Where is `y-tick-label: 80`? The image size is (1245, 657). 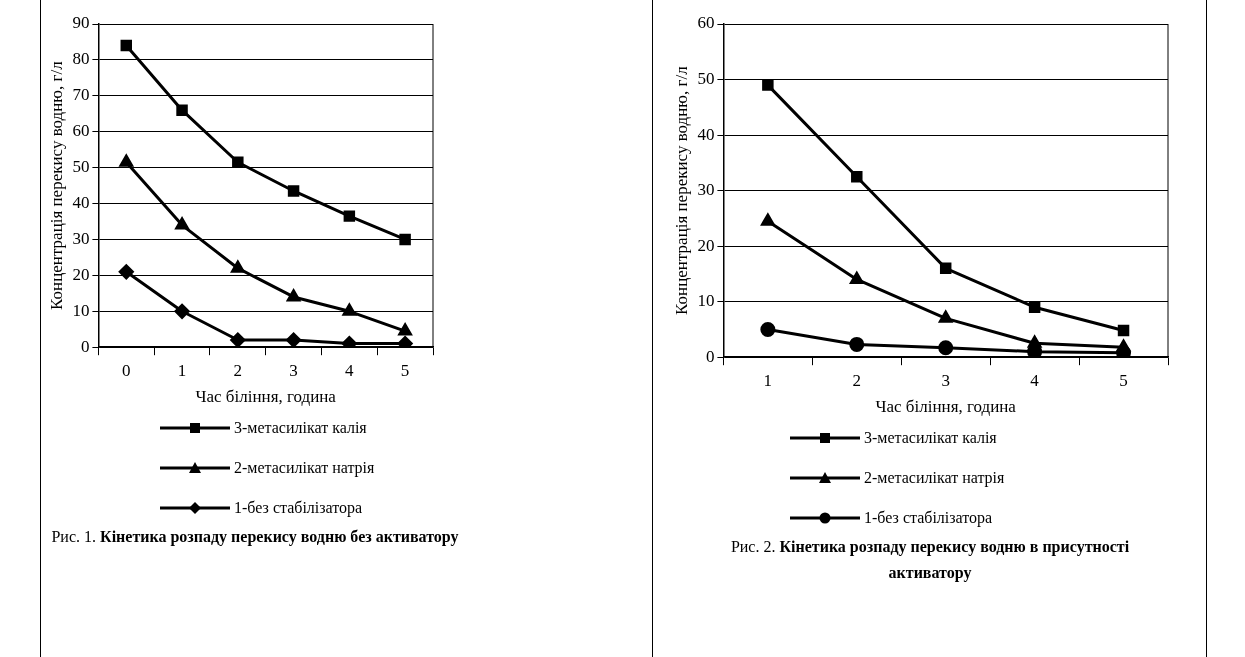
y-tick-label: 80 is located at coordinates (81, 59).